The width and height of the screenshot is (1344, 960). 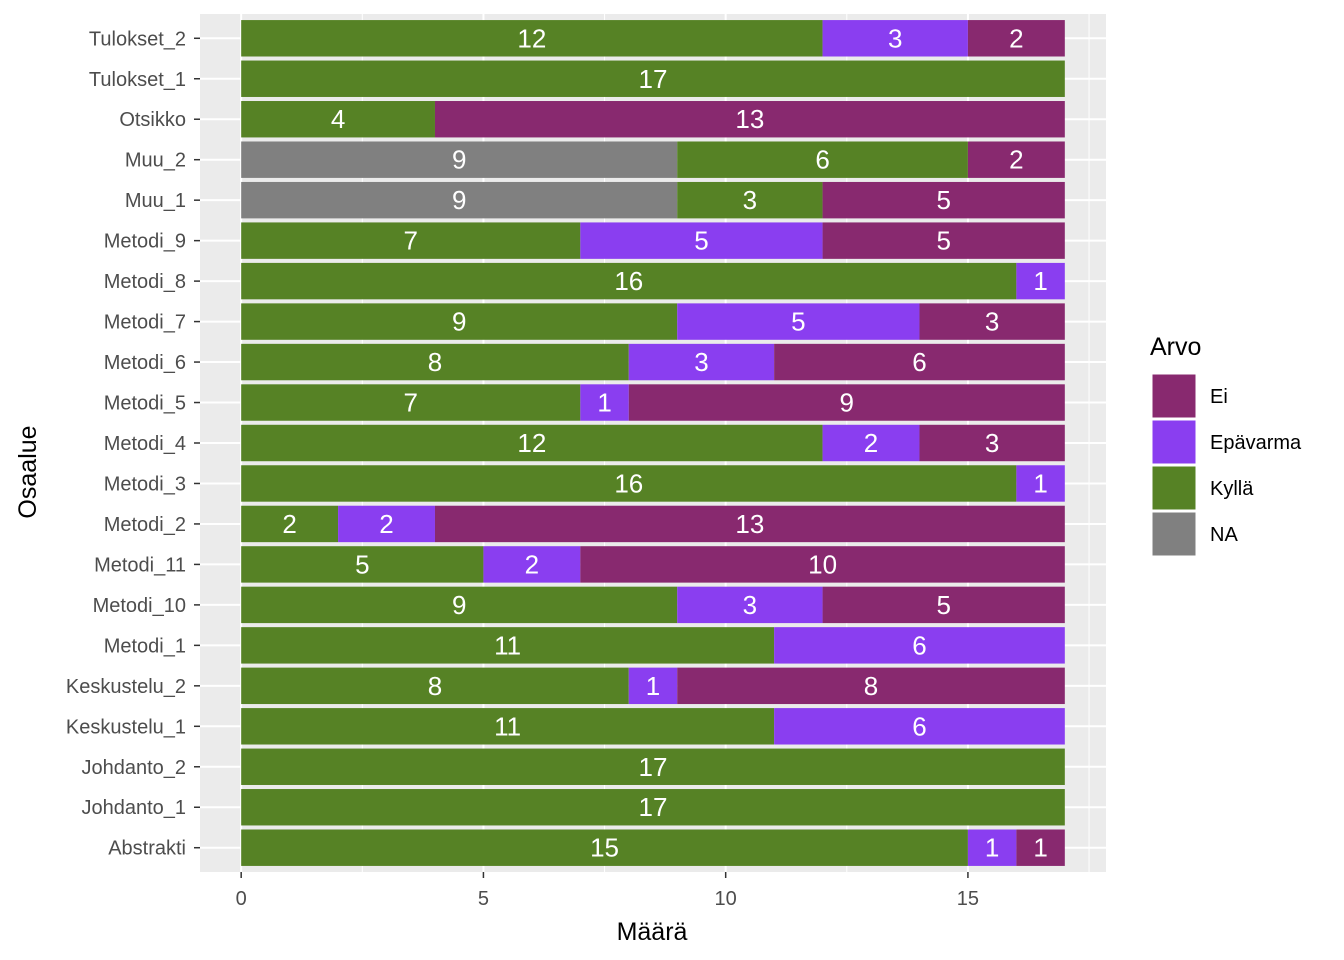 What do you see at coordinates (145, 363) in the screenshot?
I see `y-tick-label: Metodi_6` at bounding box center [145, 363].